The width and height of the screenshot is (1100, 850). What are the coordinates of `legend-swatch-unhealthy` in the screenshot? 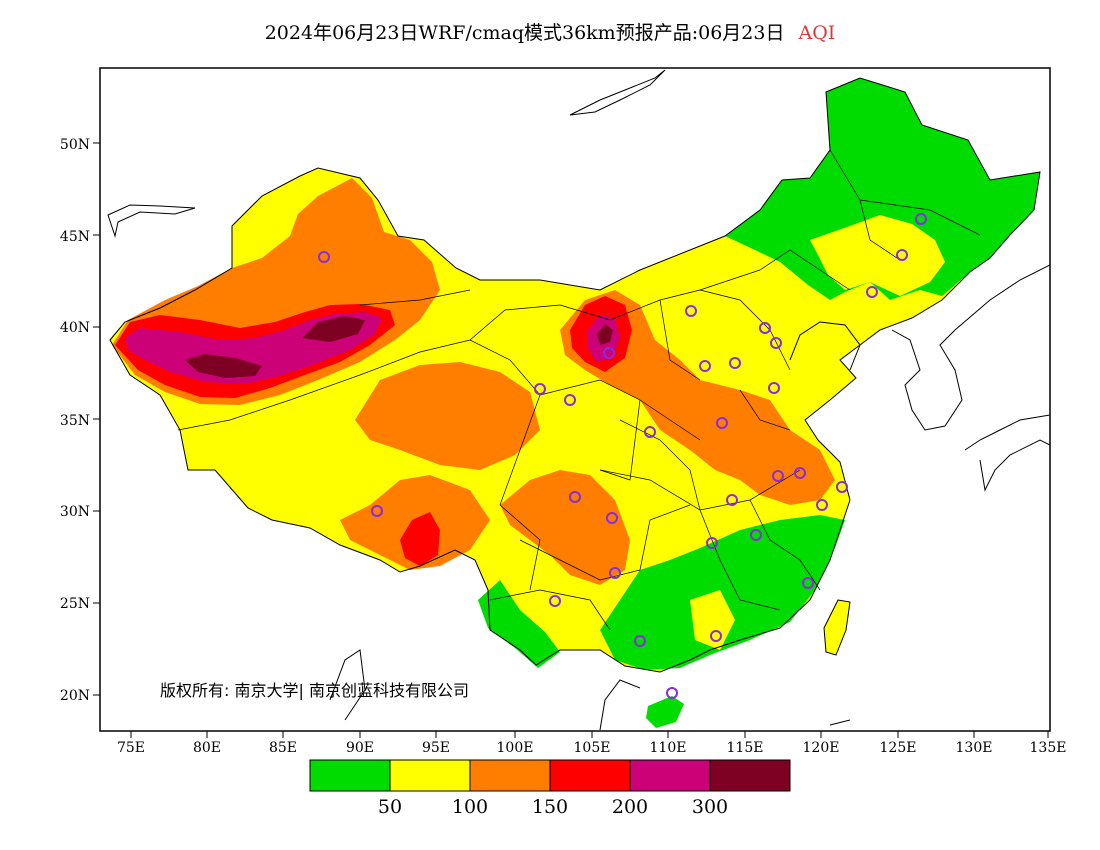 It's located at (590, 775).